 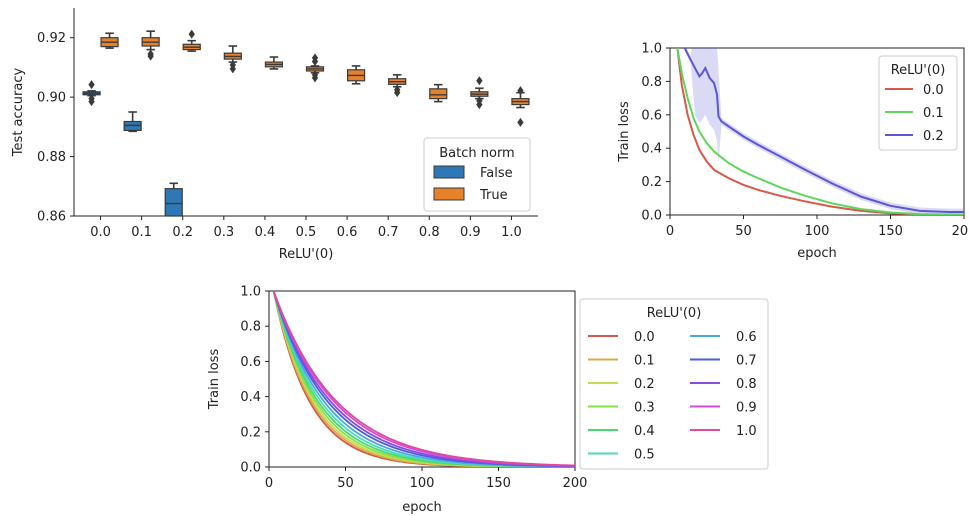 I want to click on legend-label: 0.9, so click(x=746, y=408).